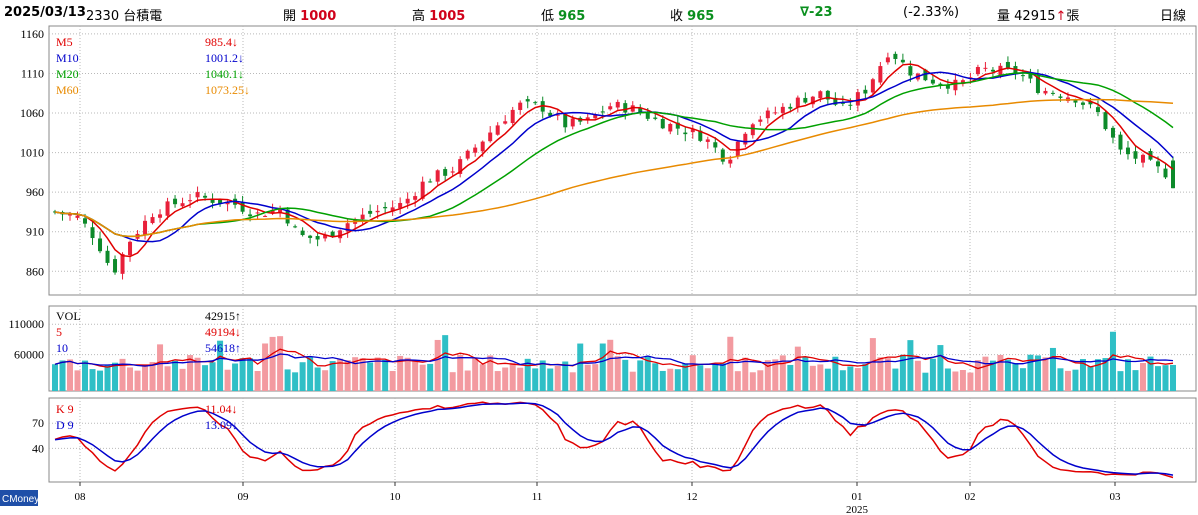 This screenshot has height=515, width=1198. I want to click on volume-axis-label: 60000, so click(29, 355).